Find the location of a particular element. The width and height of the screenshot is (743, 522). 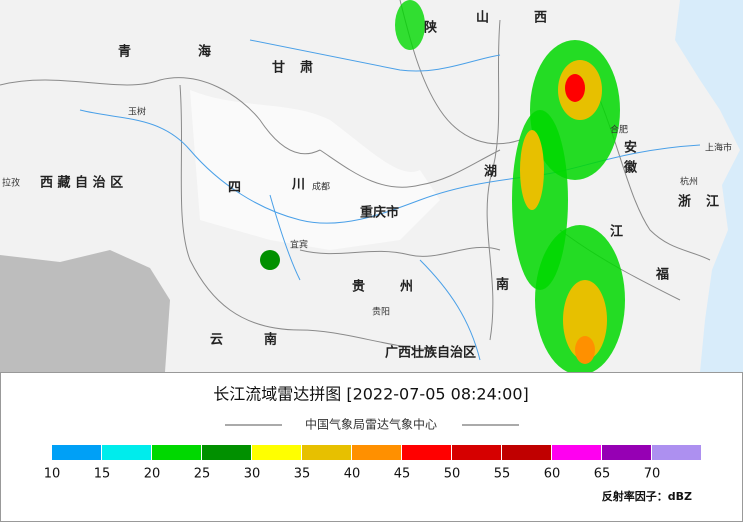

legend-tick-label: 55 is located at coordinates (502, 474).